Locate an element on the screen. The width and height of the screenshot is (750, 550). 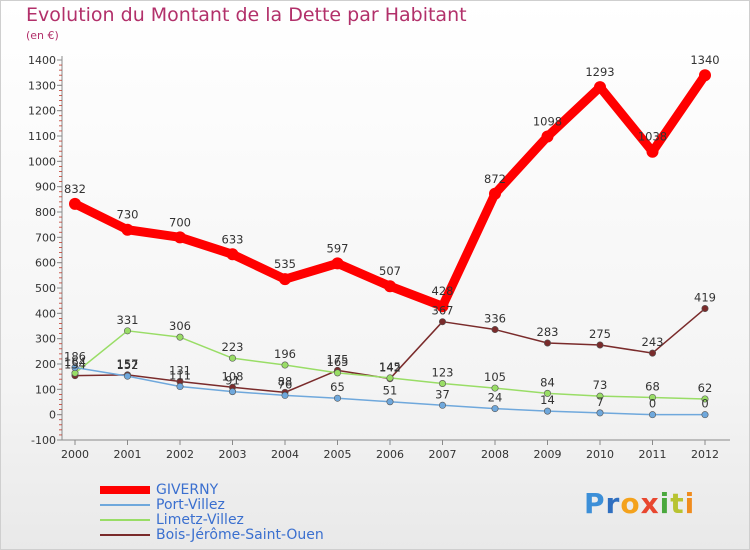
data-label: 154 is located at coordinates (75, 365).